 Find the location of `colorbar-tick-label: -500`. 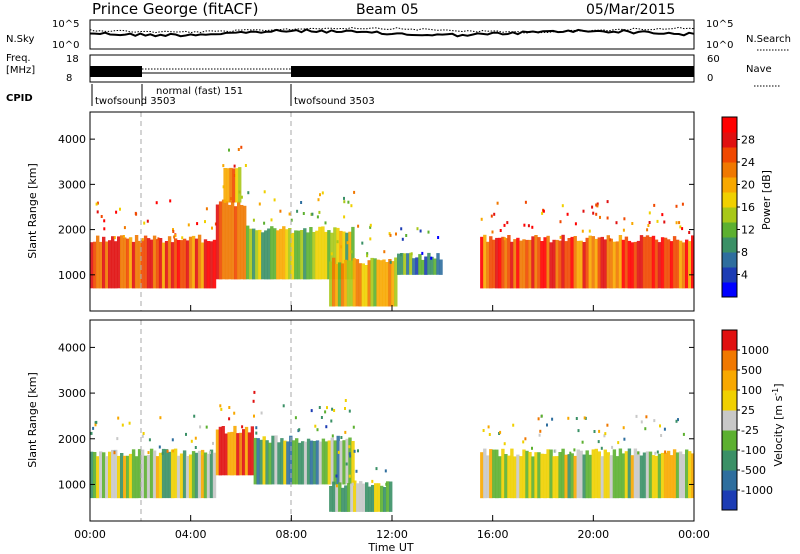

colorbar-tick-label: -500 is located at coordinates (753, 470).